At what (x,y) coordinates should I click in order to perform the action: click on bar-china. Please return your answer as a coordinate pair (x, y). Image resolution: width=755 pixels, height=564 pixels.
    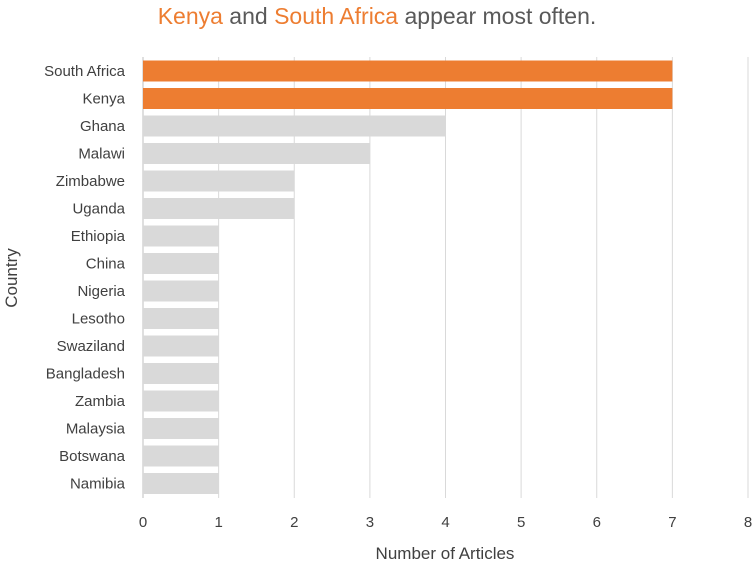
    Looking at the image, I should click on (181, 263).